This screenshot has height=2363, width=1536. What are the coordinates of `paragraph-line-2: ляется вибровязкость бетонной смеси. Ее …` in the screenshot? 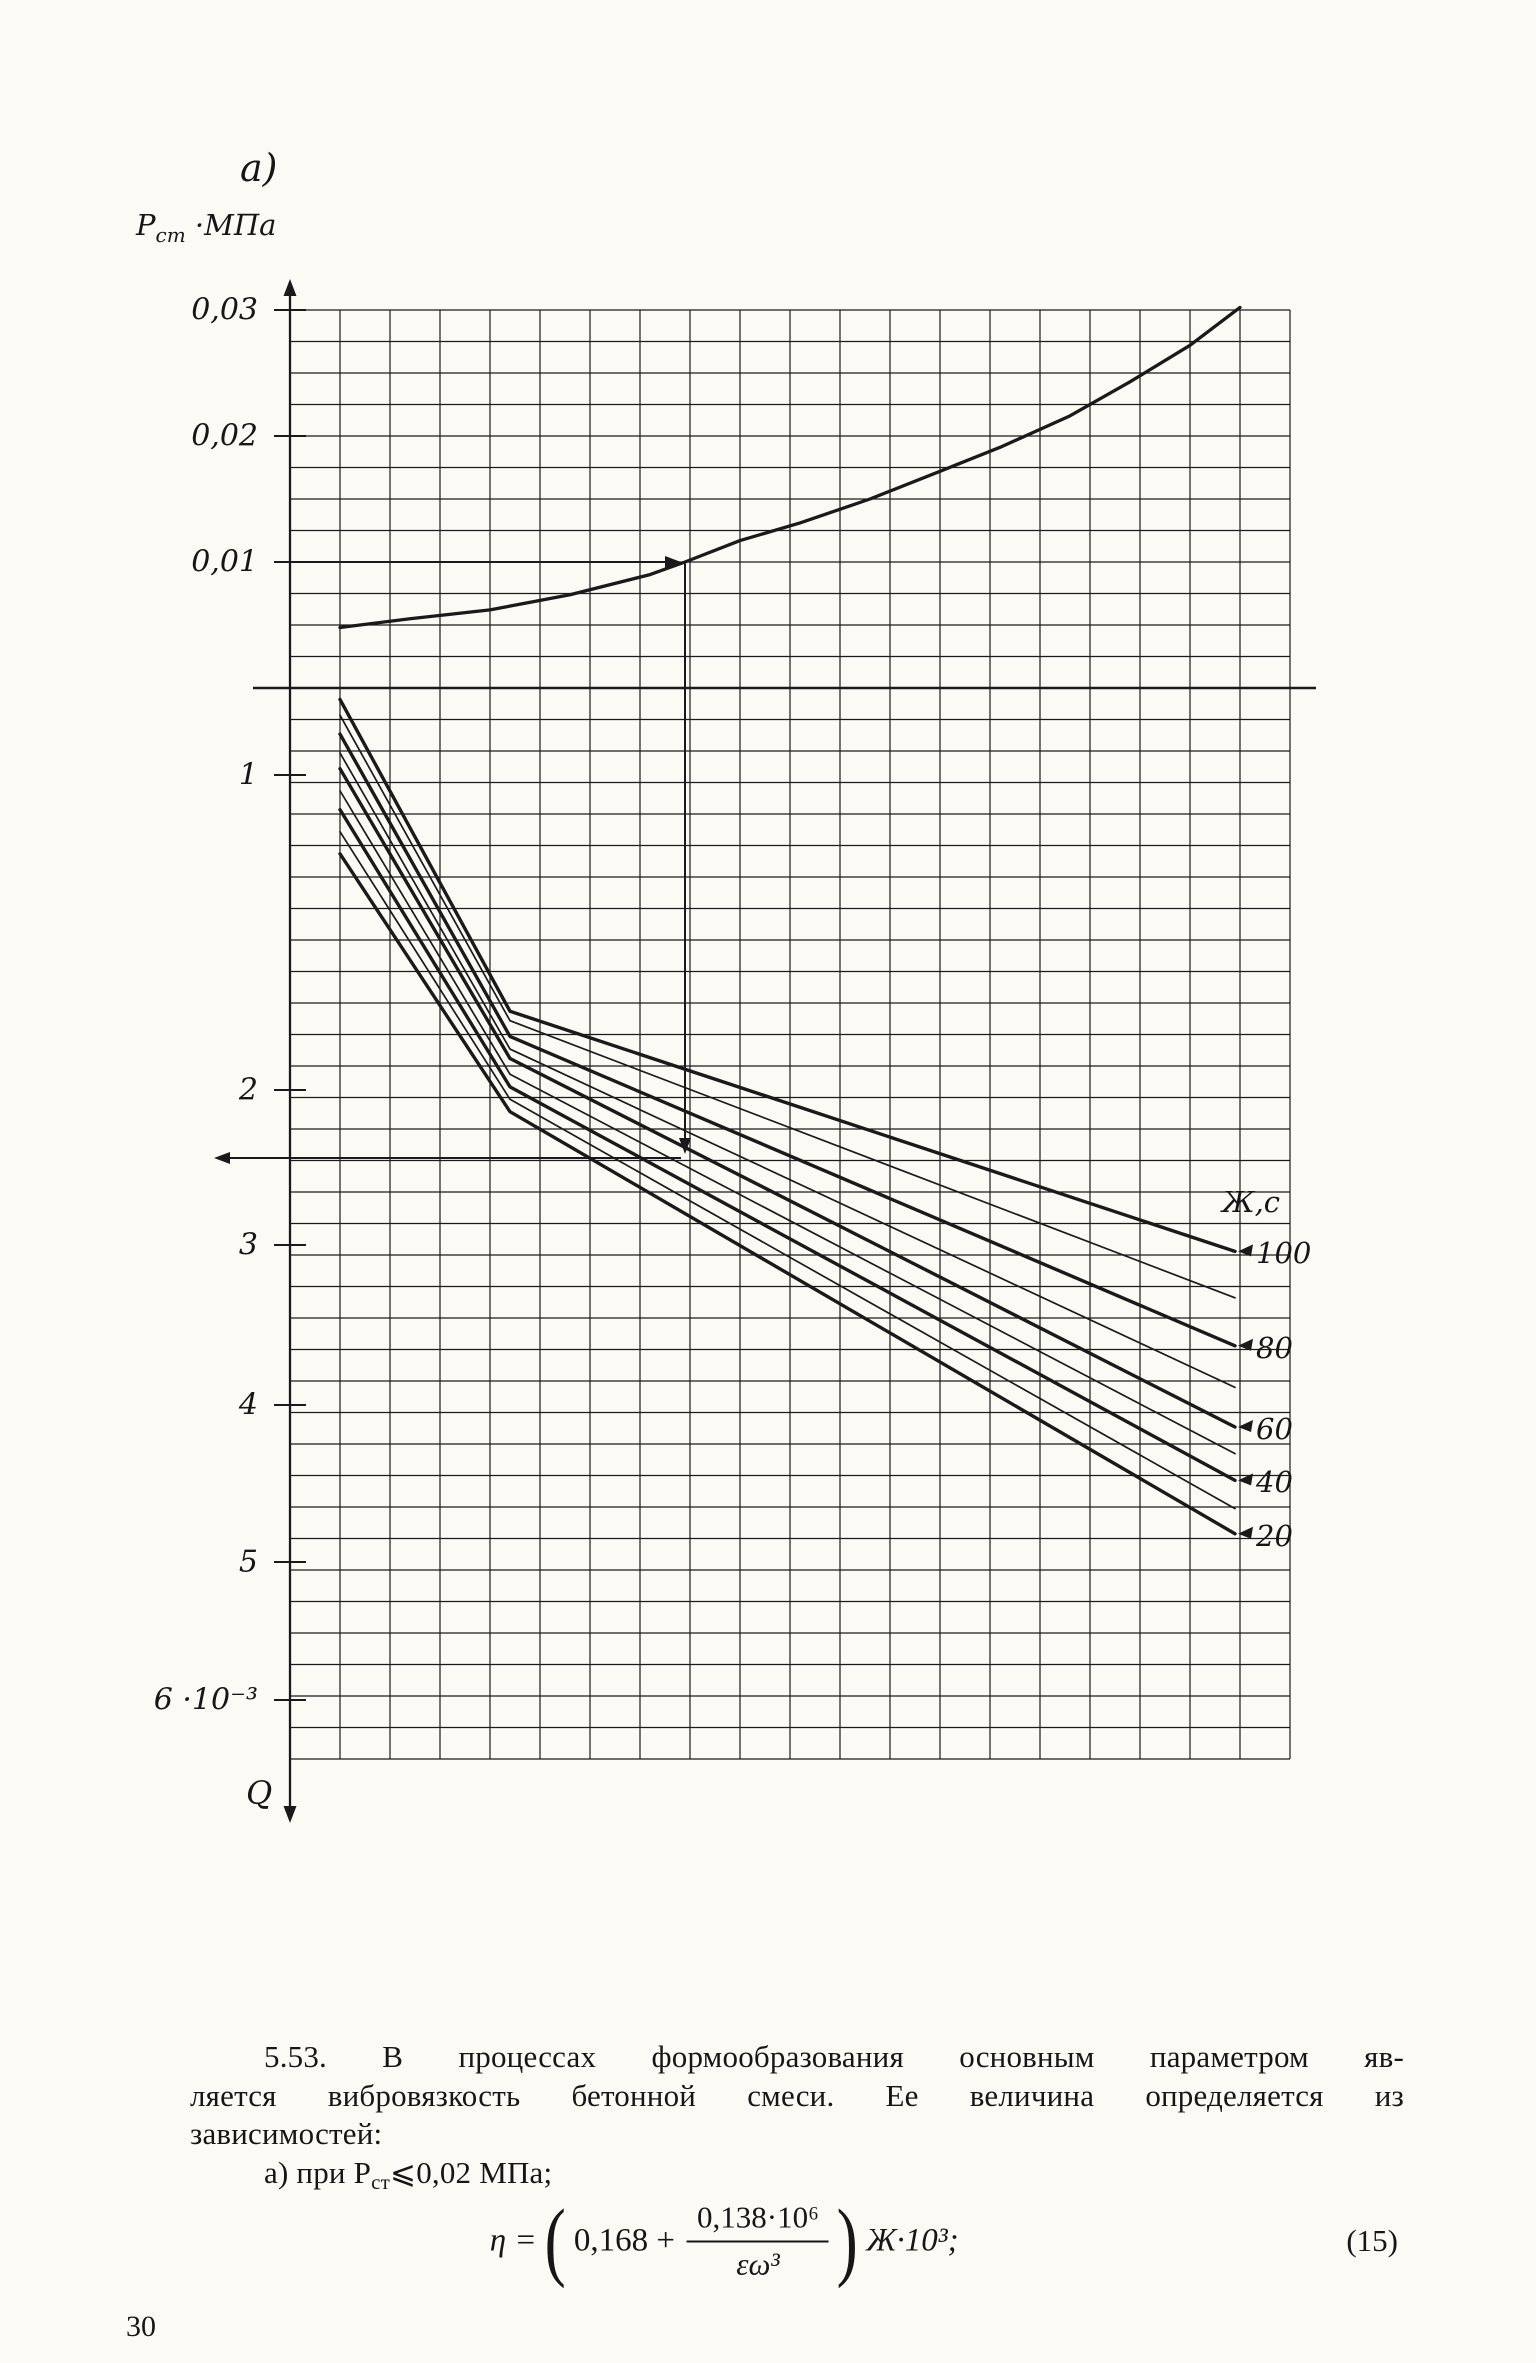 It's located at (797, 2095).